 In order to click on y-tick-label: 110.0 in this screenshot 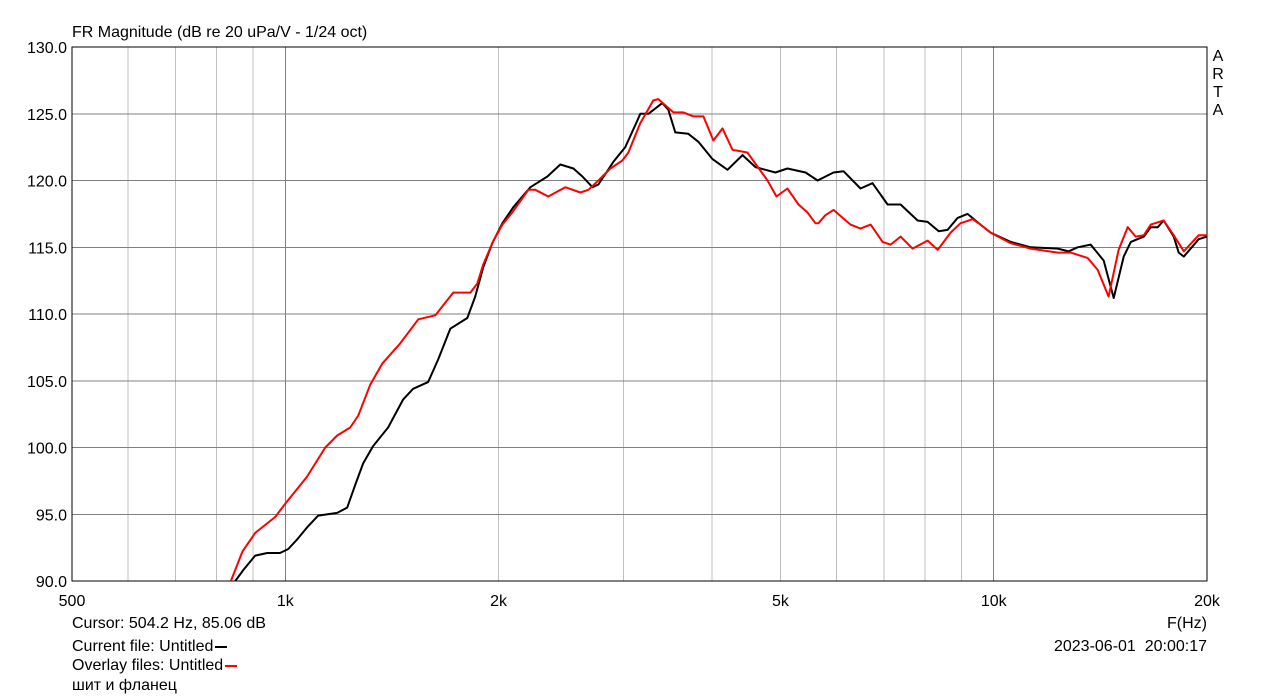, I will do `click(47, 315)`.